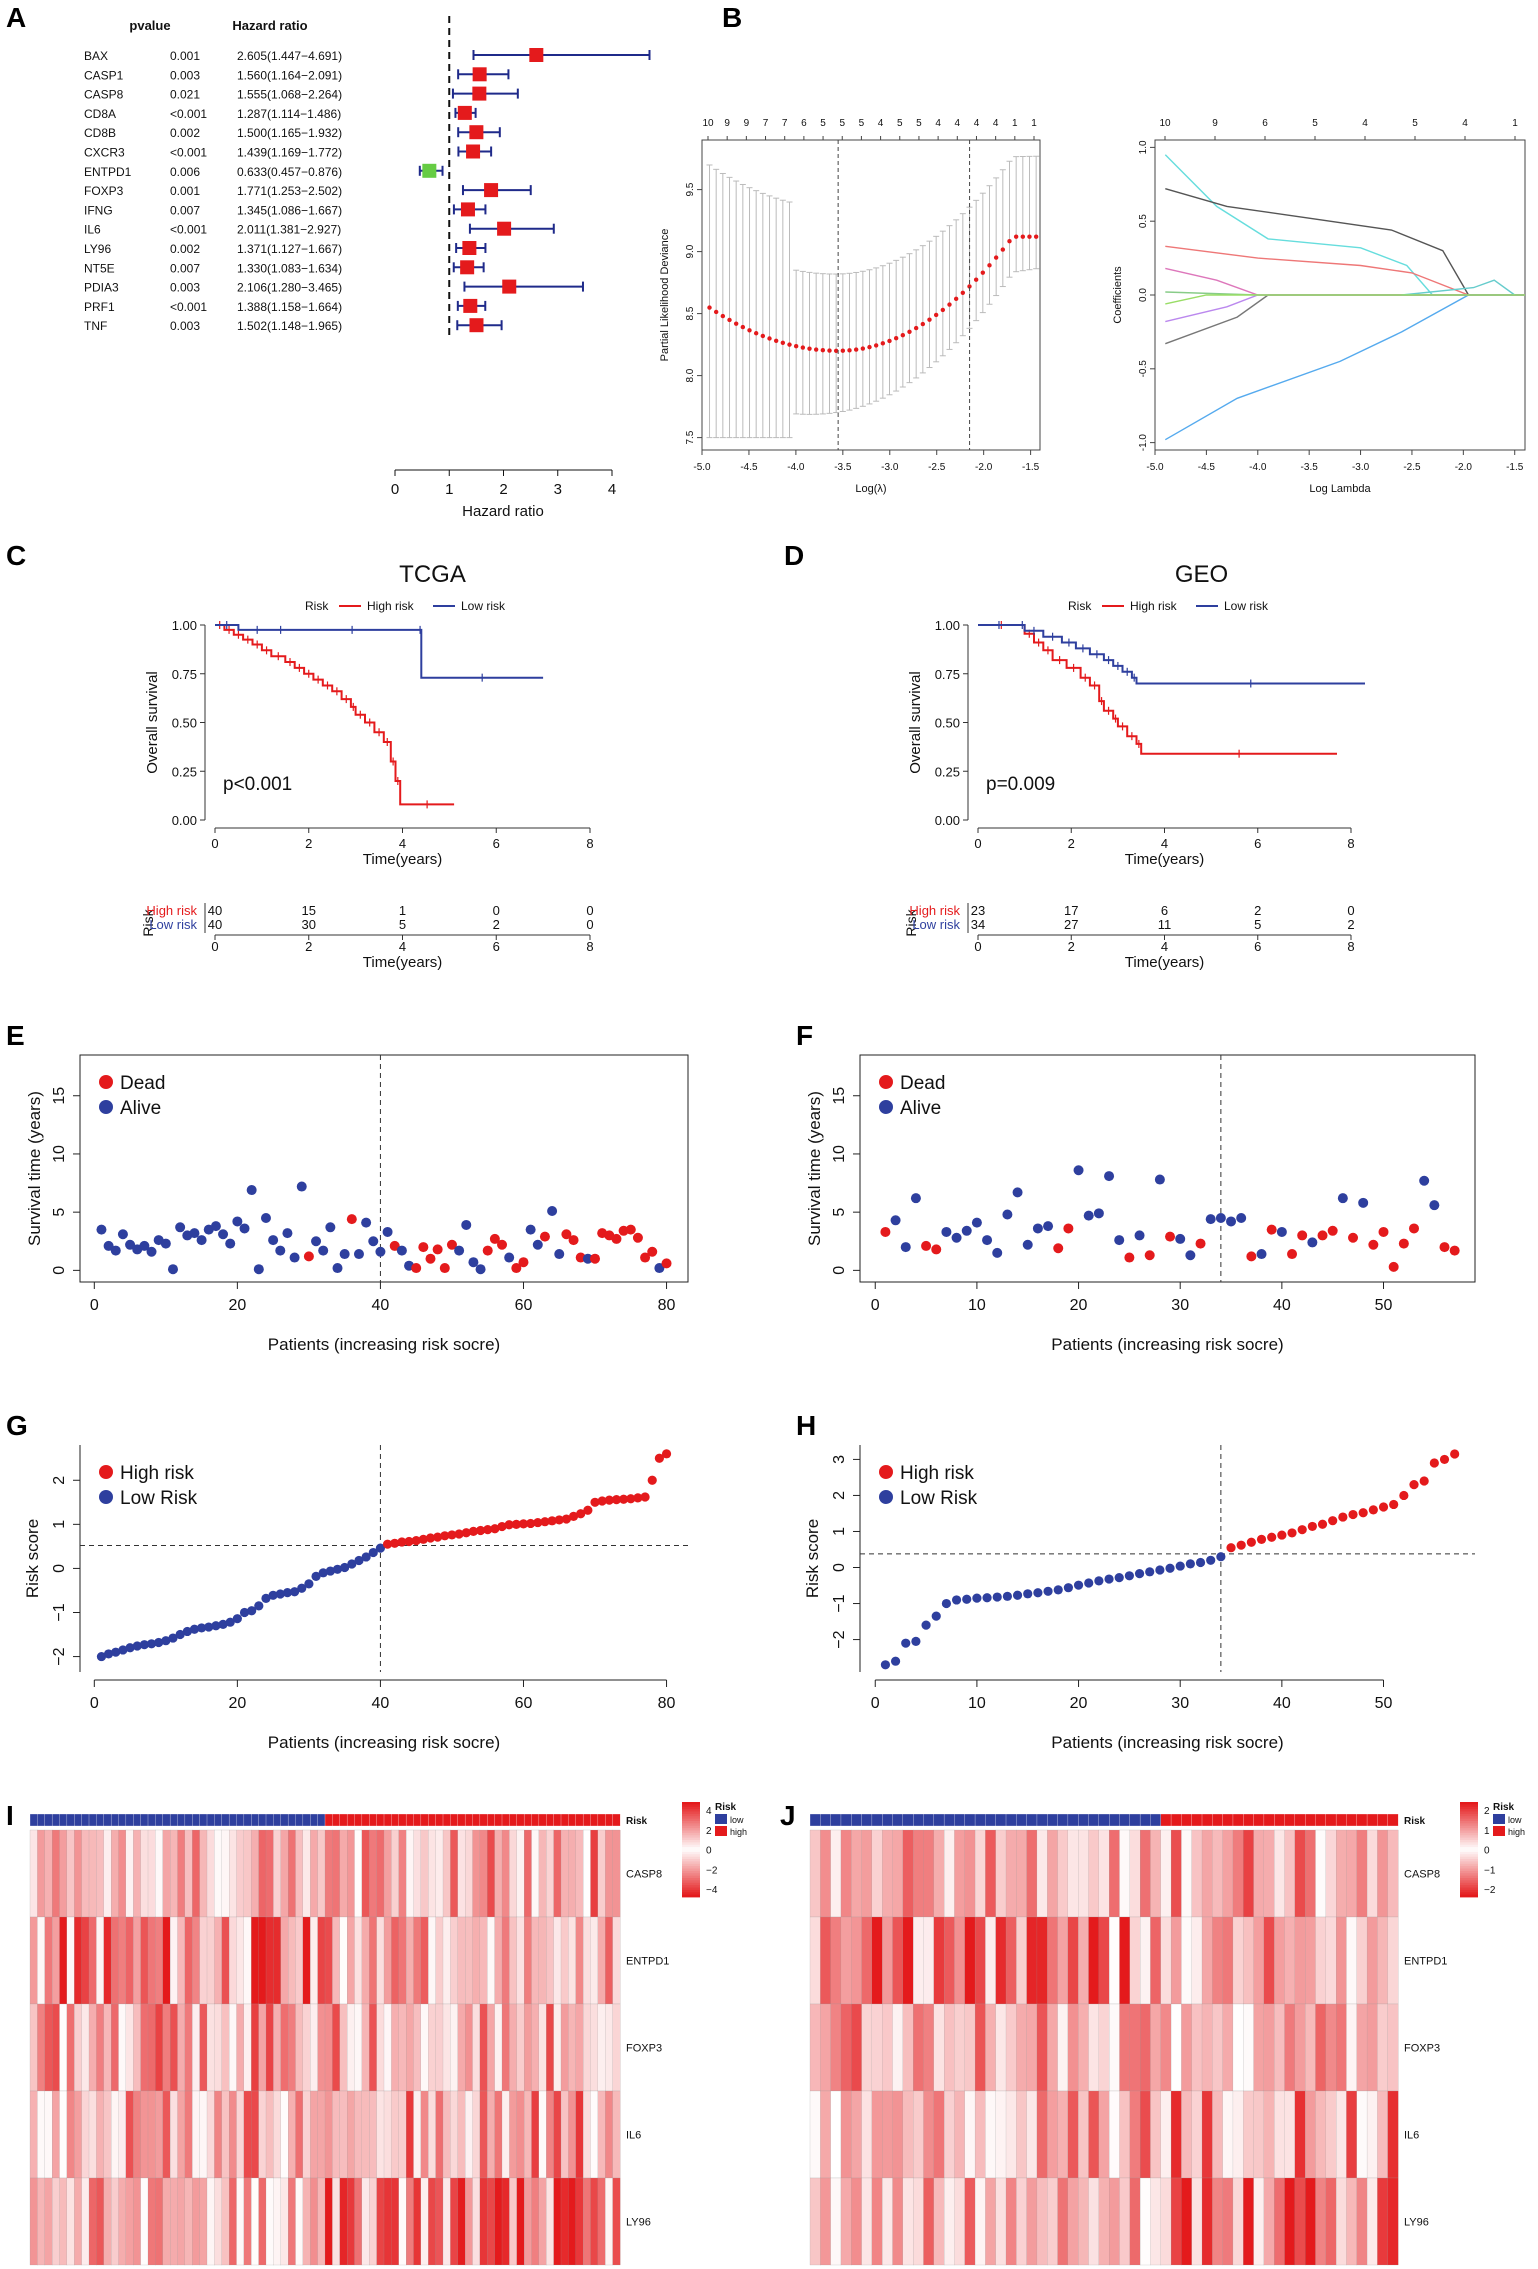  What do you see at coordinates (483, 606) in the screenshot?
I see `legend-low-label: Low risk` at bounding box center [483, 606].